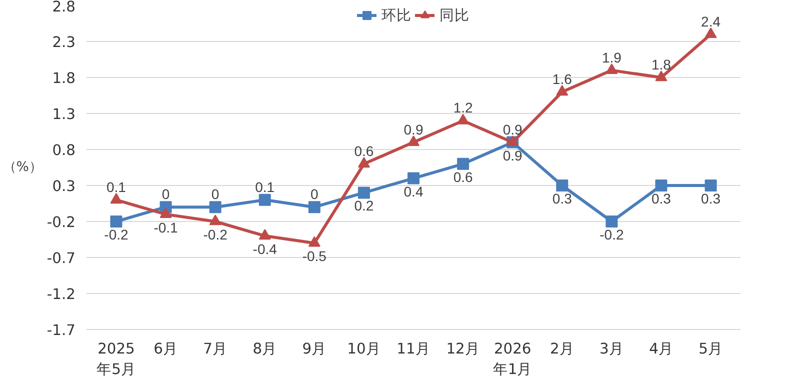  What do you see at coordinates (512, 359) in the screenshot?
I see `x-tick-label: 2026 年1月` at bounding box center [512, 359].